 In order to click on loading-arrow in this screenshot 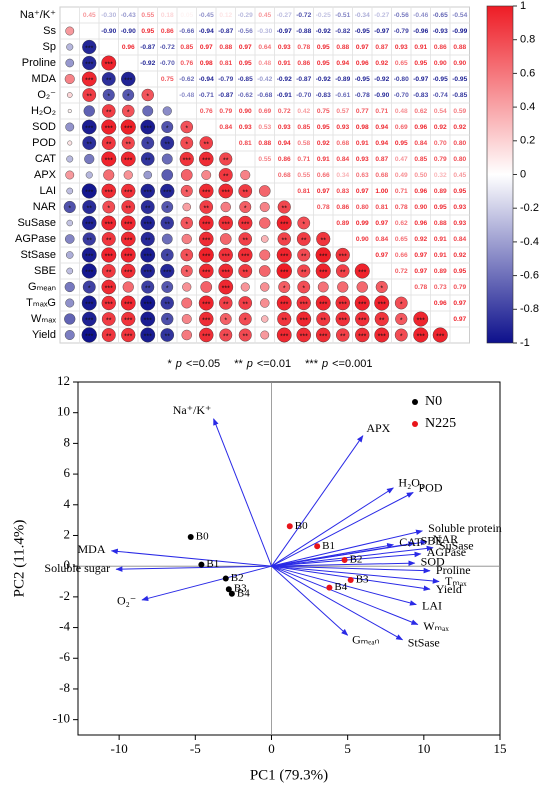, I will do `click(332, 527)`.